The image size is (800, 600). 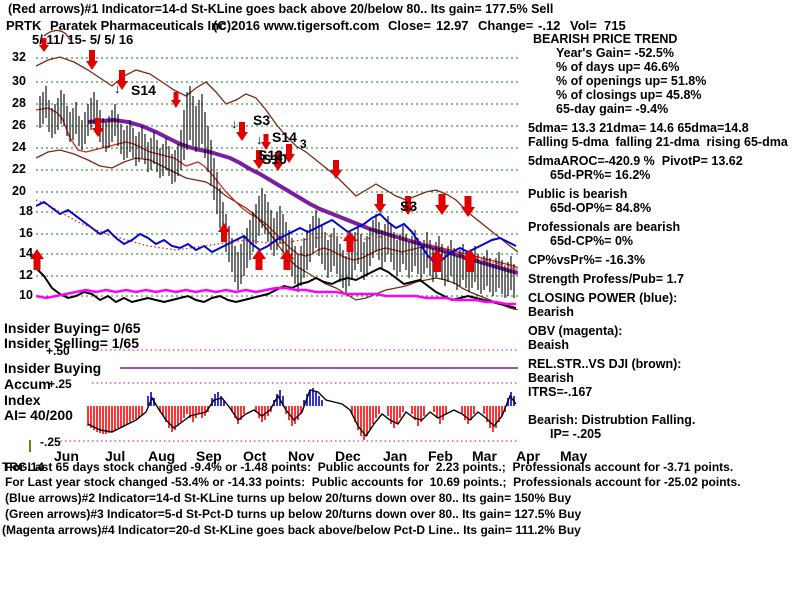 What do you see at coordinates (66, 456) in the screenshot?
I see `x-tick-jun: Jun` at bounding box center [66, 456].